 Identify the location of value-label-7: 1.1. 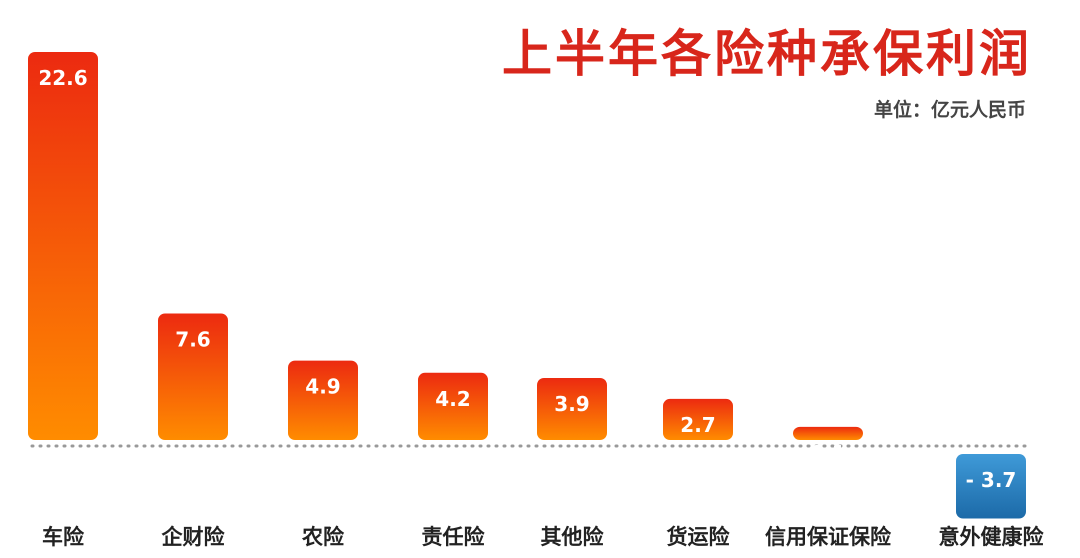
(827, 453).